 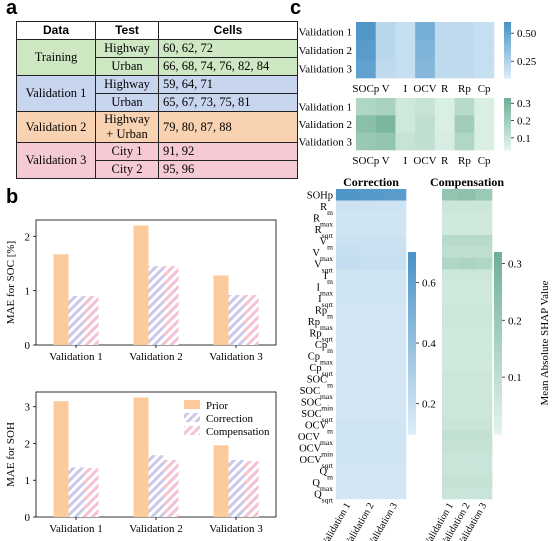 I want to click on x-tick-label: Validation 3, so click(x=236, y=357).